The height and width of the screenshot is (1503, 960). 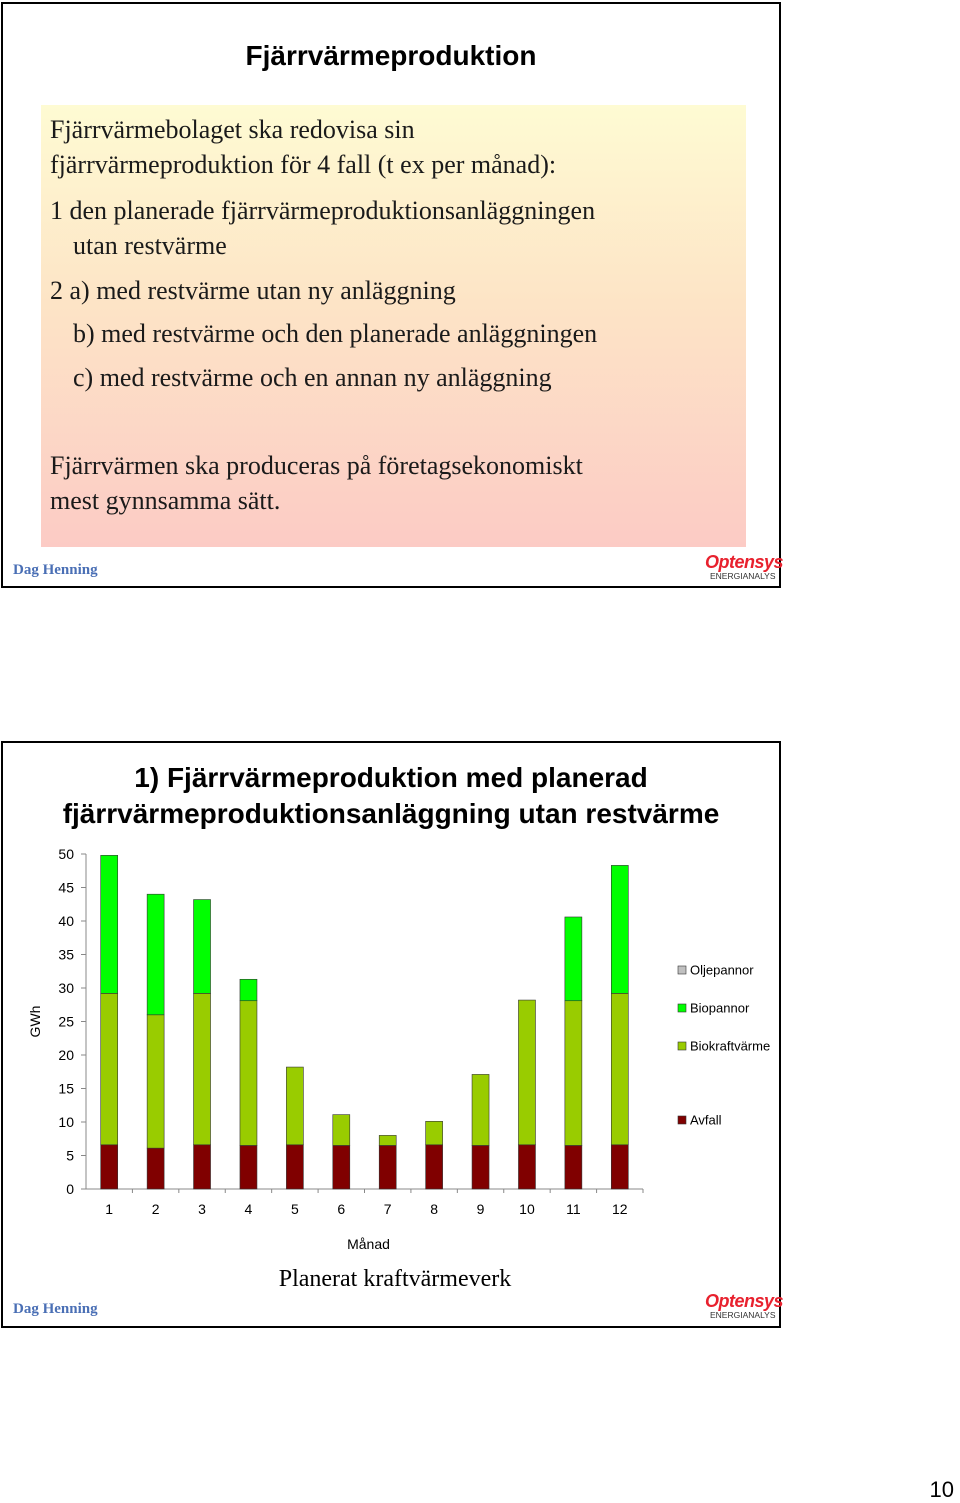 I want to click on x-tick-label: 5, so click(x=295, y=1209).